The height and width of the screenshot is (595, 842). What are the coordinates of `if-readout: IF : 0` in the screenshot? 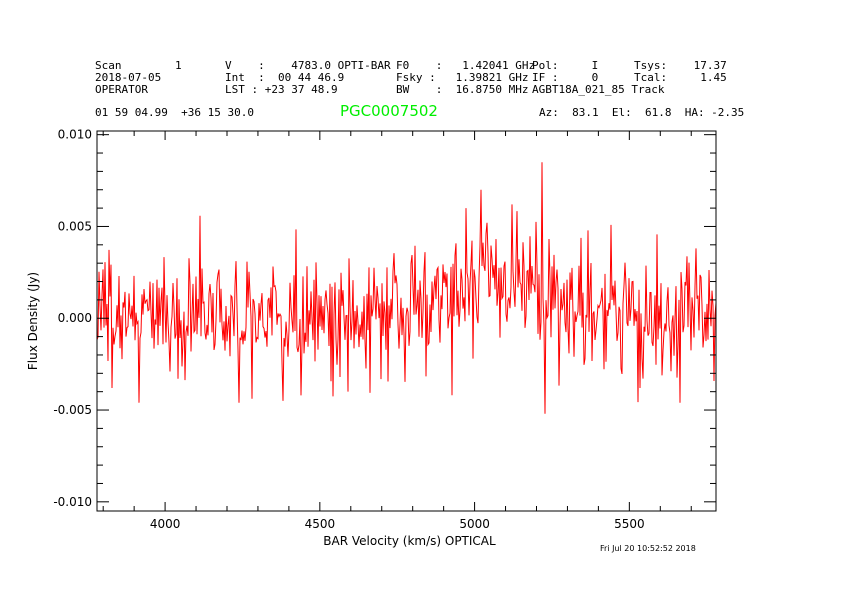 It's located at (565, 77).